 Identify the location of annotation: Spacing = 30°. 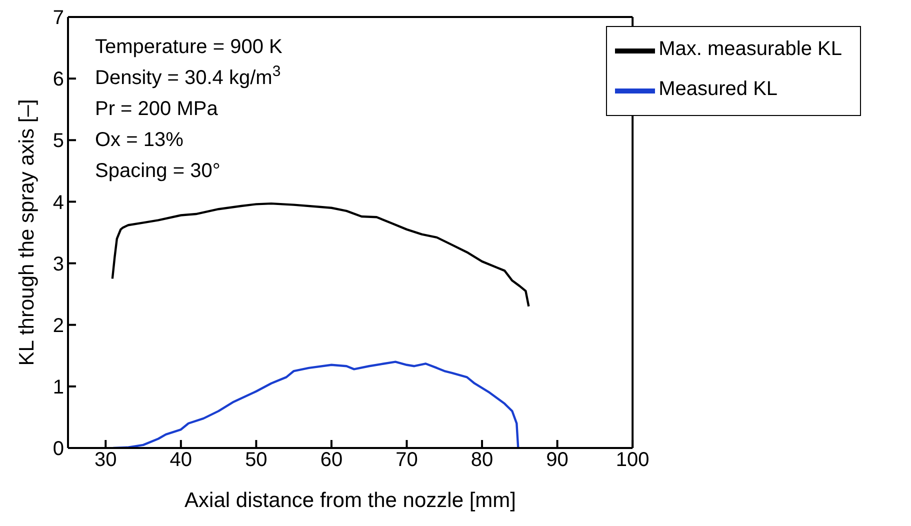
(157, 171).